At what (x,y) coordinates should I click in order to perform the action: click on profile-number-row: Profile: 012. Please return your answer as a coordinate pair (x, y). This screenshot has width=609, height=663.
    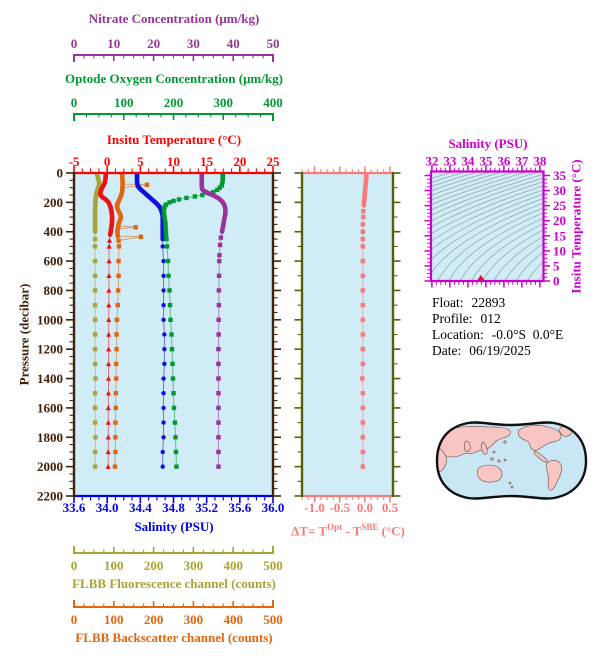
    Looking at the image, I should click on (466, 318).